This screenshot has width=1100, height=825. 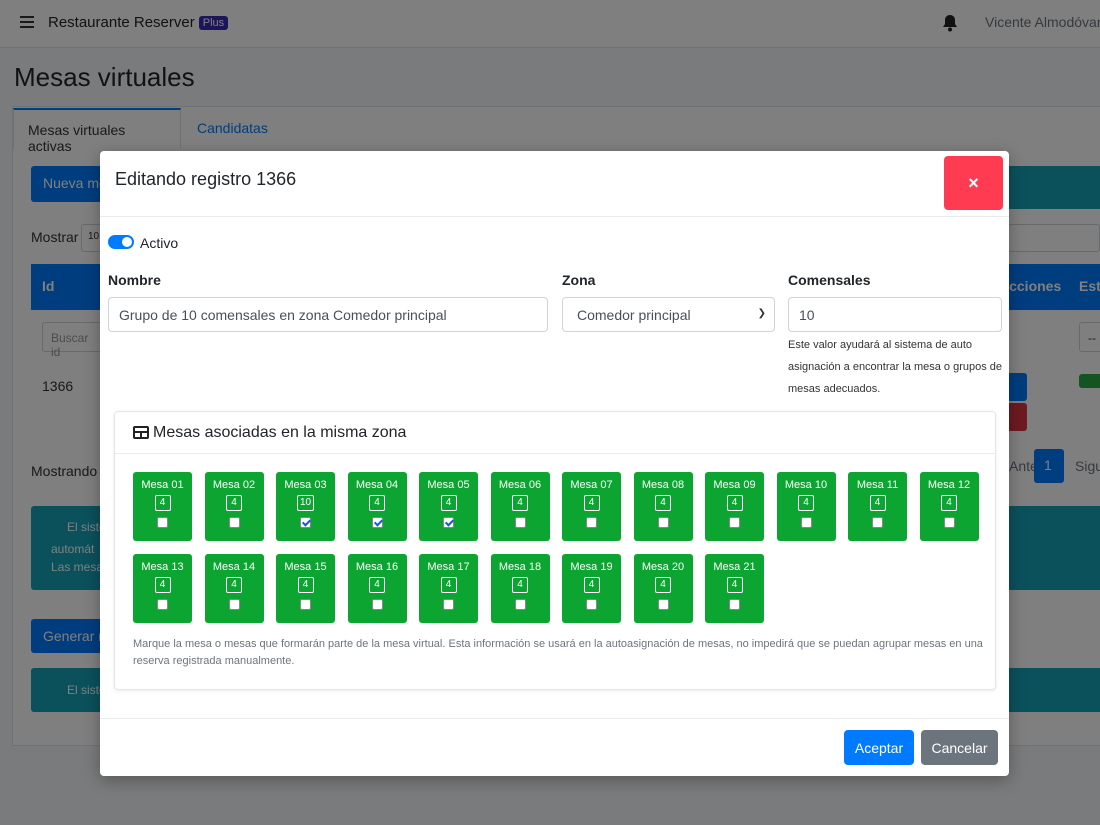 I want to click on table-tile-name: Mesa 20, so click(x=663, y=567).